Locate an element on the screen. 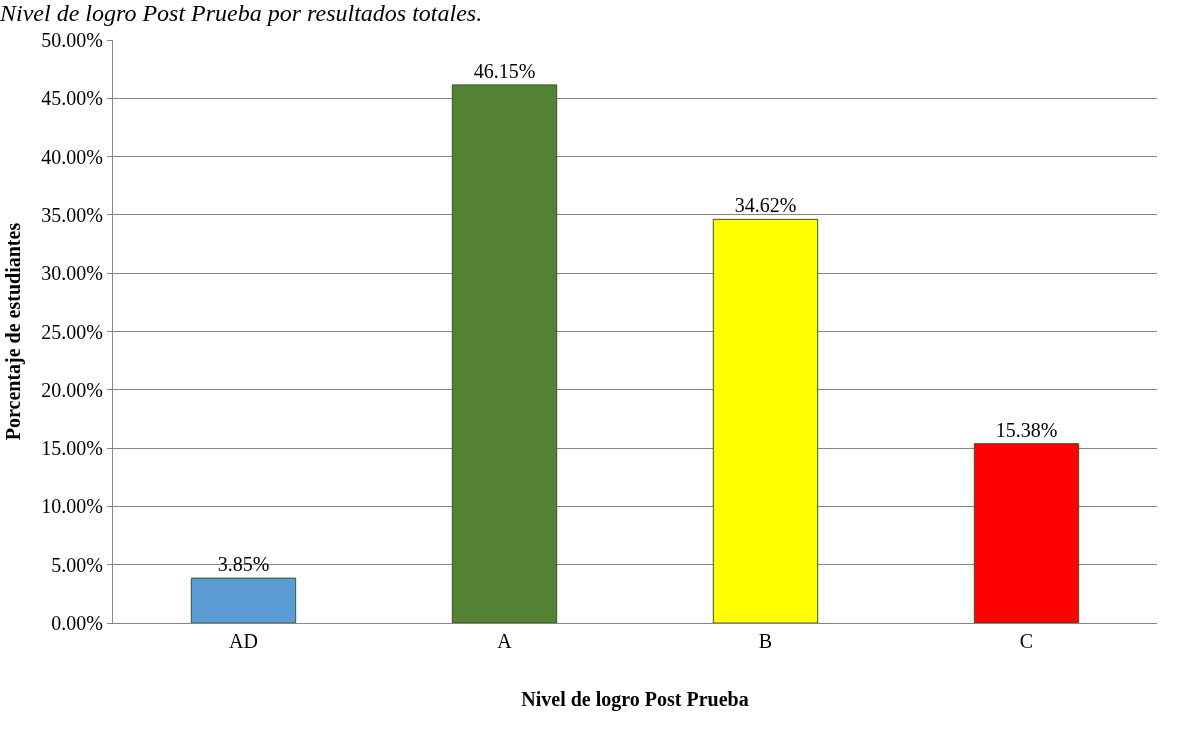 The height and width of the screenshot is (753, 1177). y-tick-label: 15.00% is located at coordinates (72, 448).